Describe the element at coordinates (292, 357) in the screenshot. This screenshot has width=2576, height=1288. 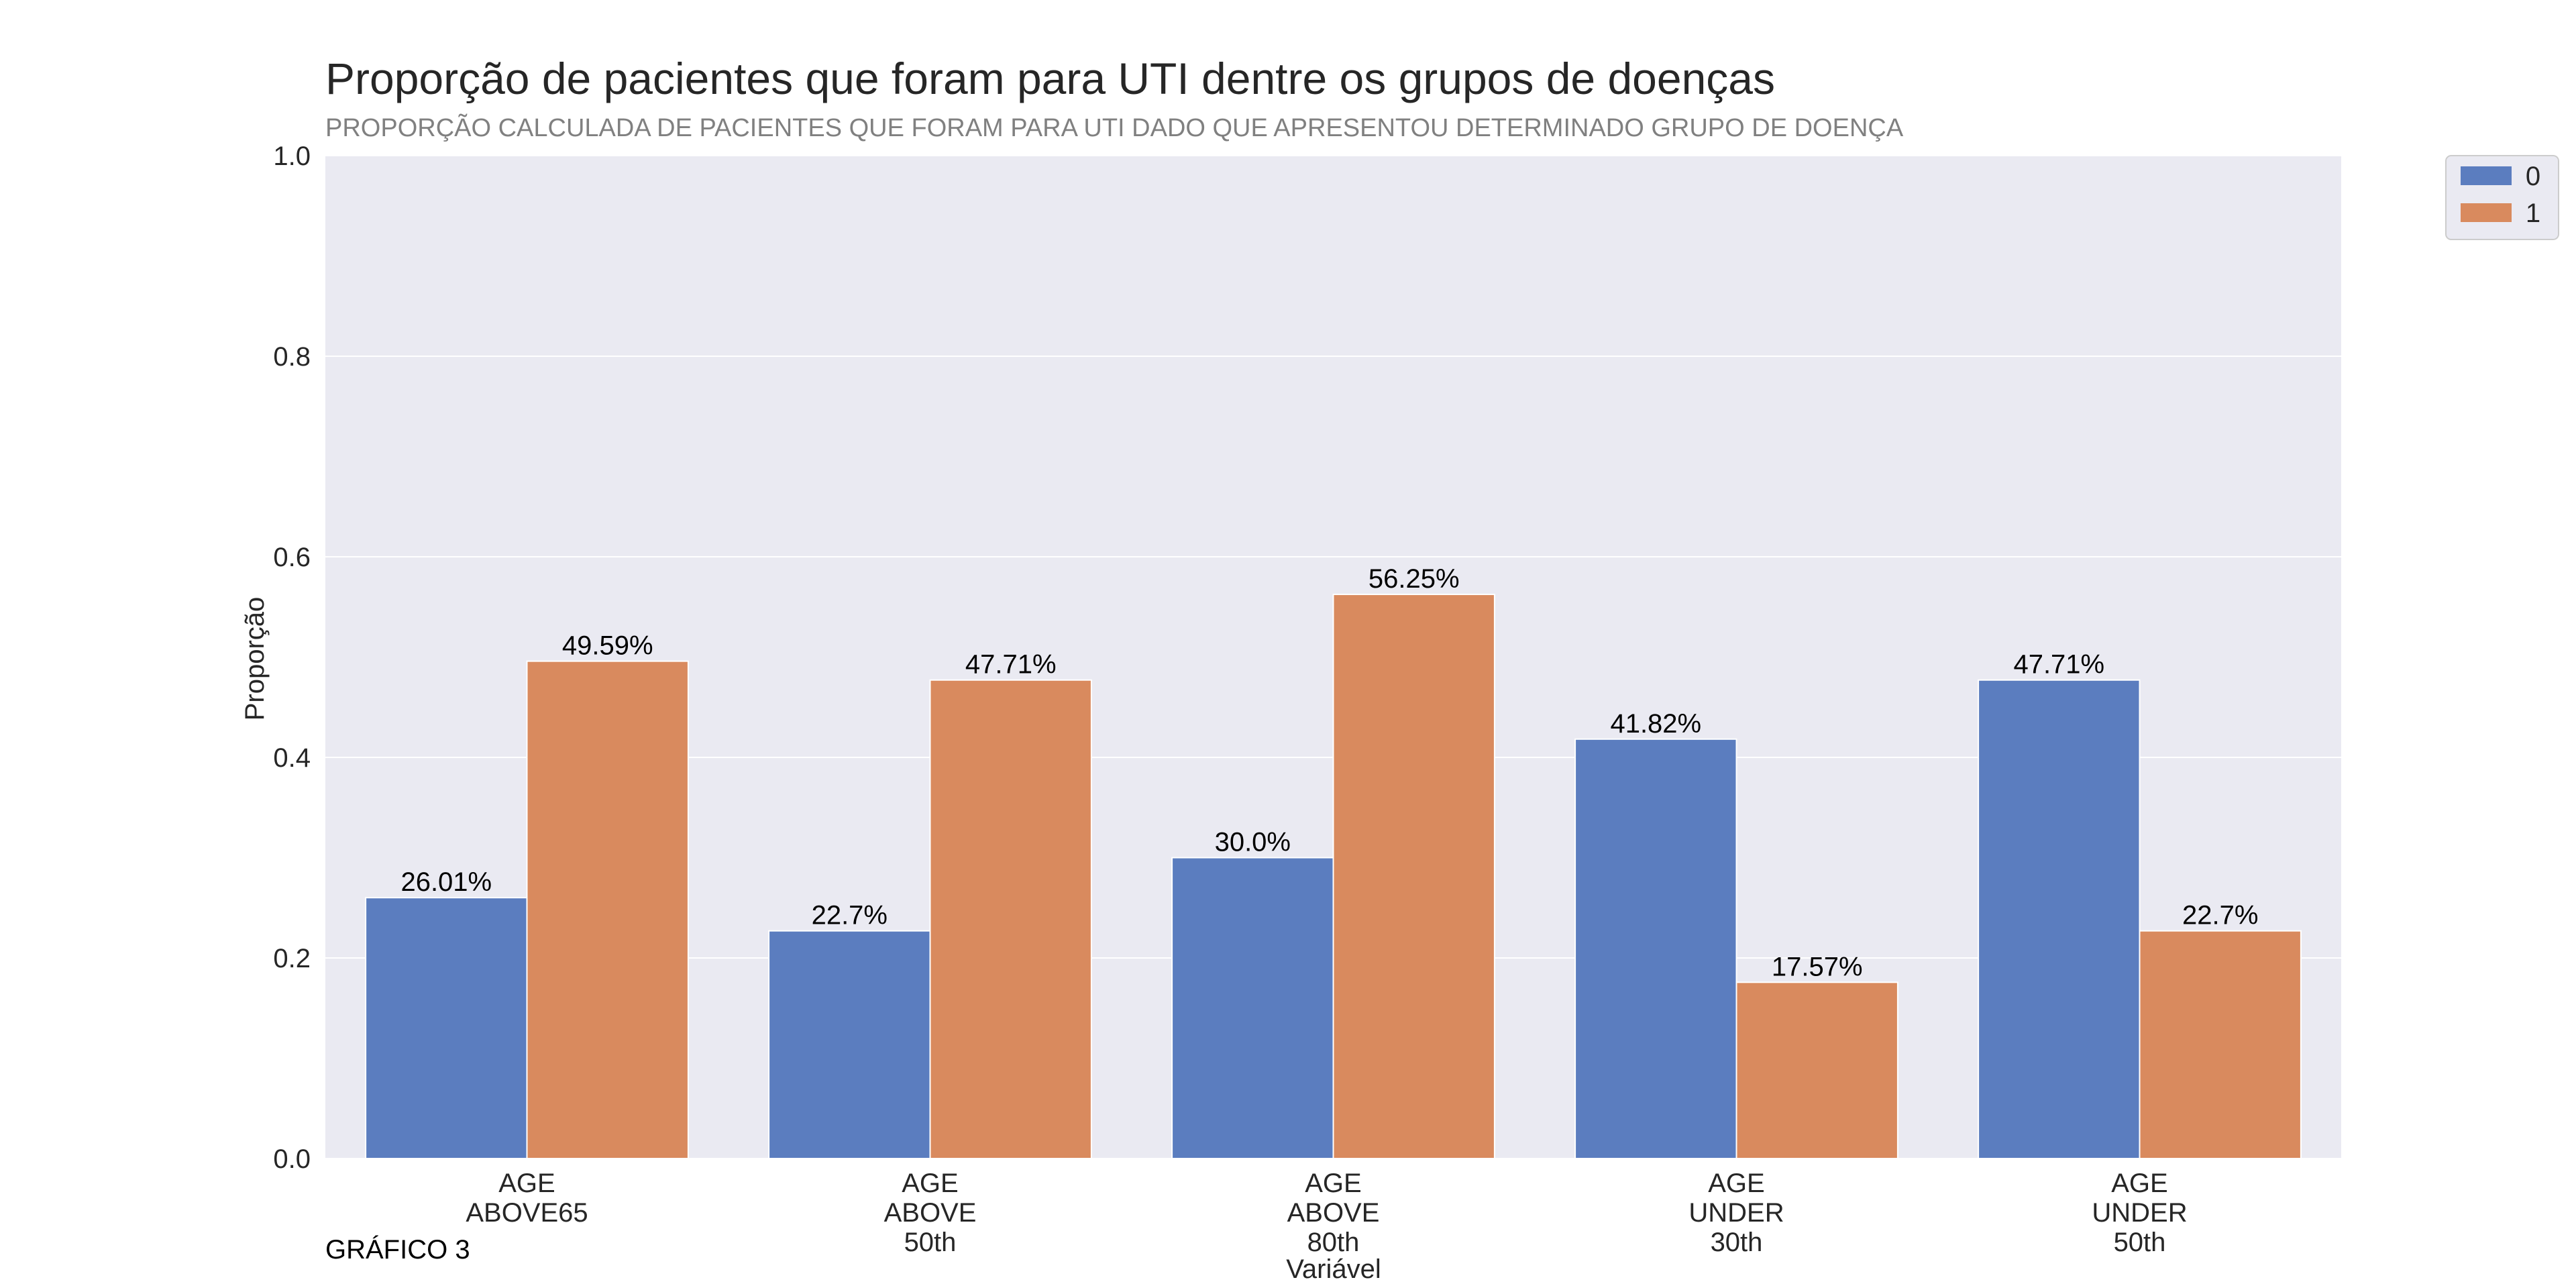
I see `y-tick-label: 0.8` at that location.